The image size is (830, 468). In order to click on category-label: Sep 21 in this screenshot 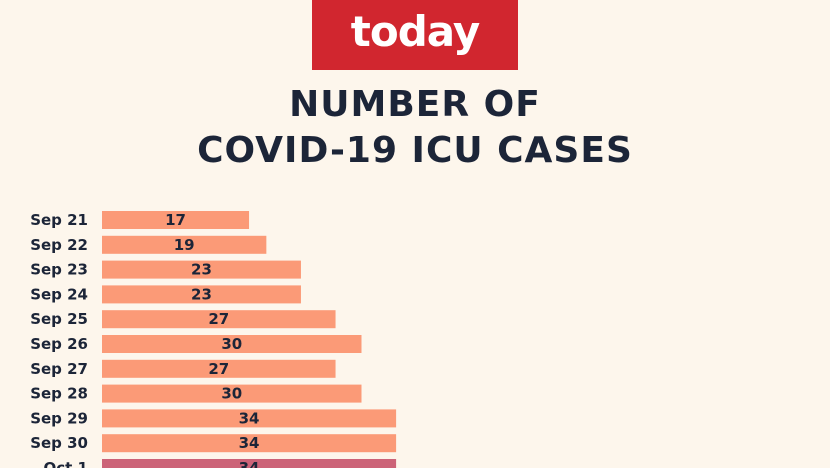, I will do `click(59, 220)`.